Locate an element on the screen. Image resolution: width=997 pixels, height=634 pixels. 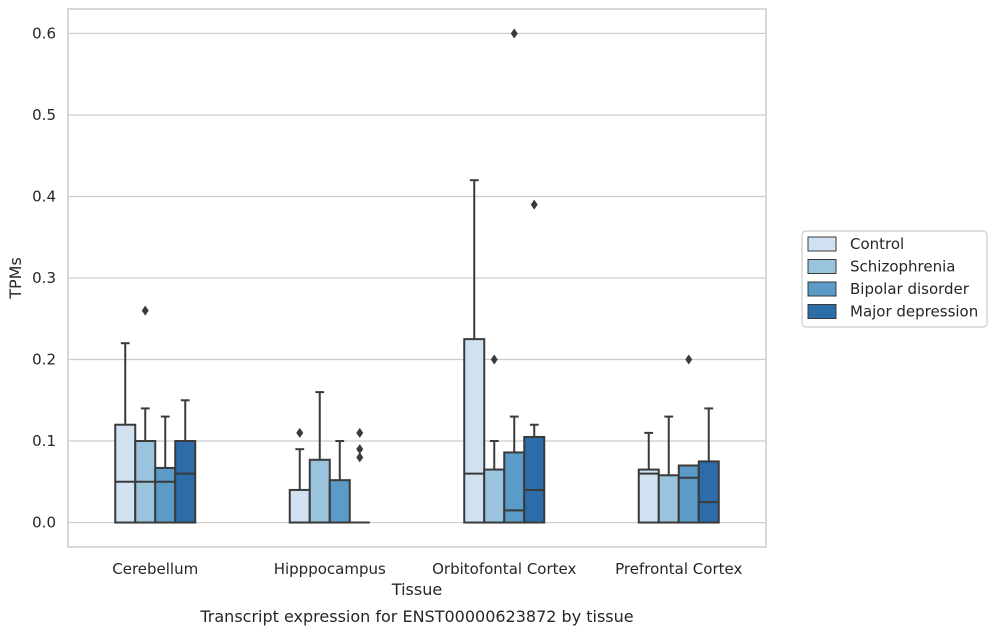
legend-label: Control is located at coordinates (877, 244).